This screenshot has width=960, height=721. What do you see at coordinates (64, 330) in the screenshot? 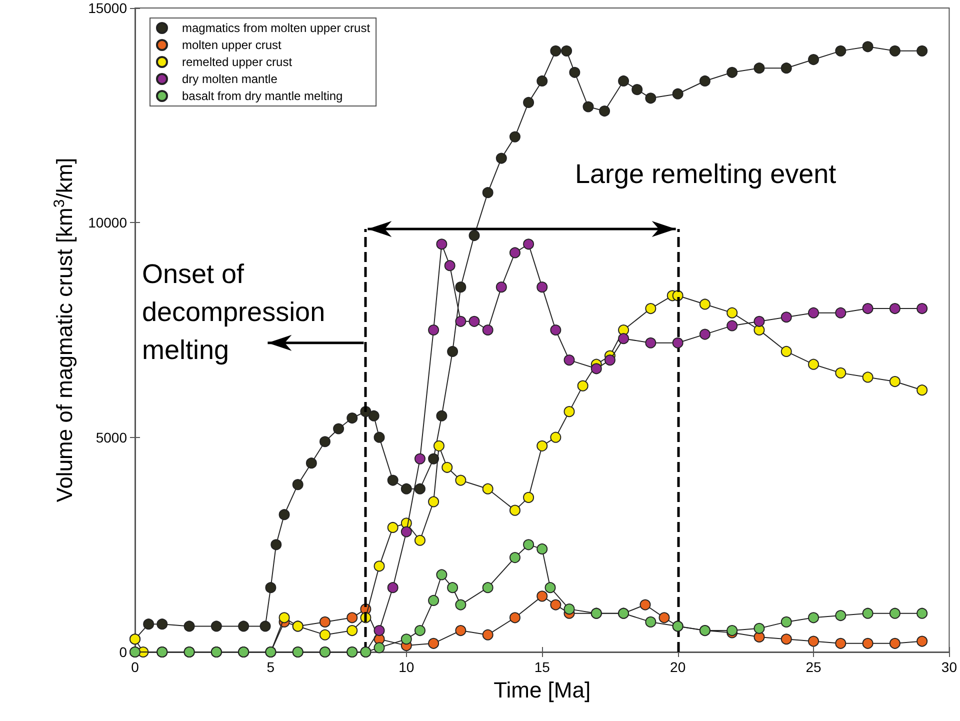
I see `y-axis-title: Volume of magmatic crust [km3/km]` at bounding box center [64, 330].